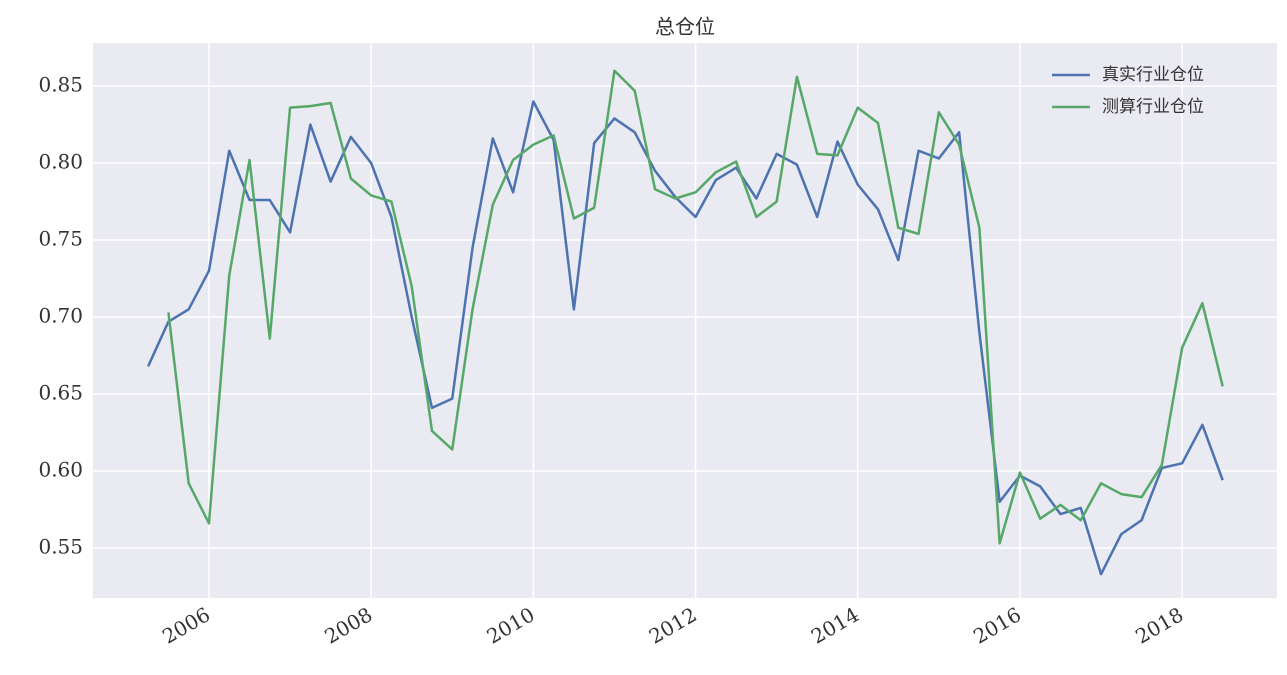 This screenshot has width=1287, height=675. Describe the element at coordinates (186, 625) in the screenshot. I see `x-tick-label: 2006` at that location.